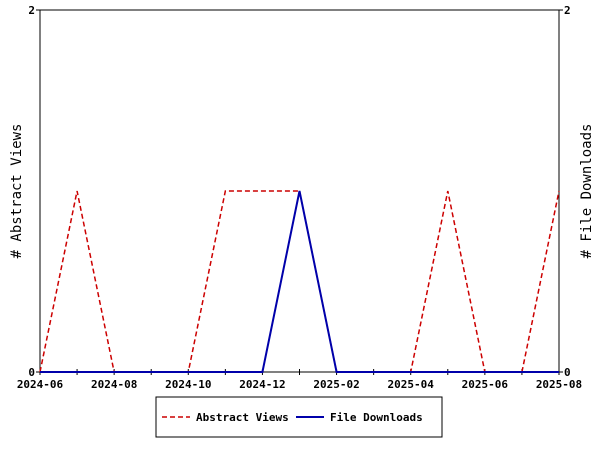  I want to click on x-tick-label: 2025-08, so click(559, 384).